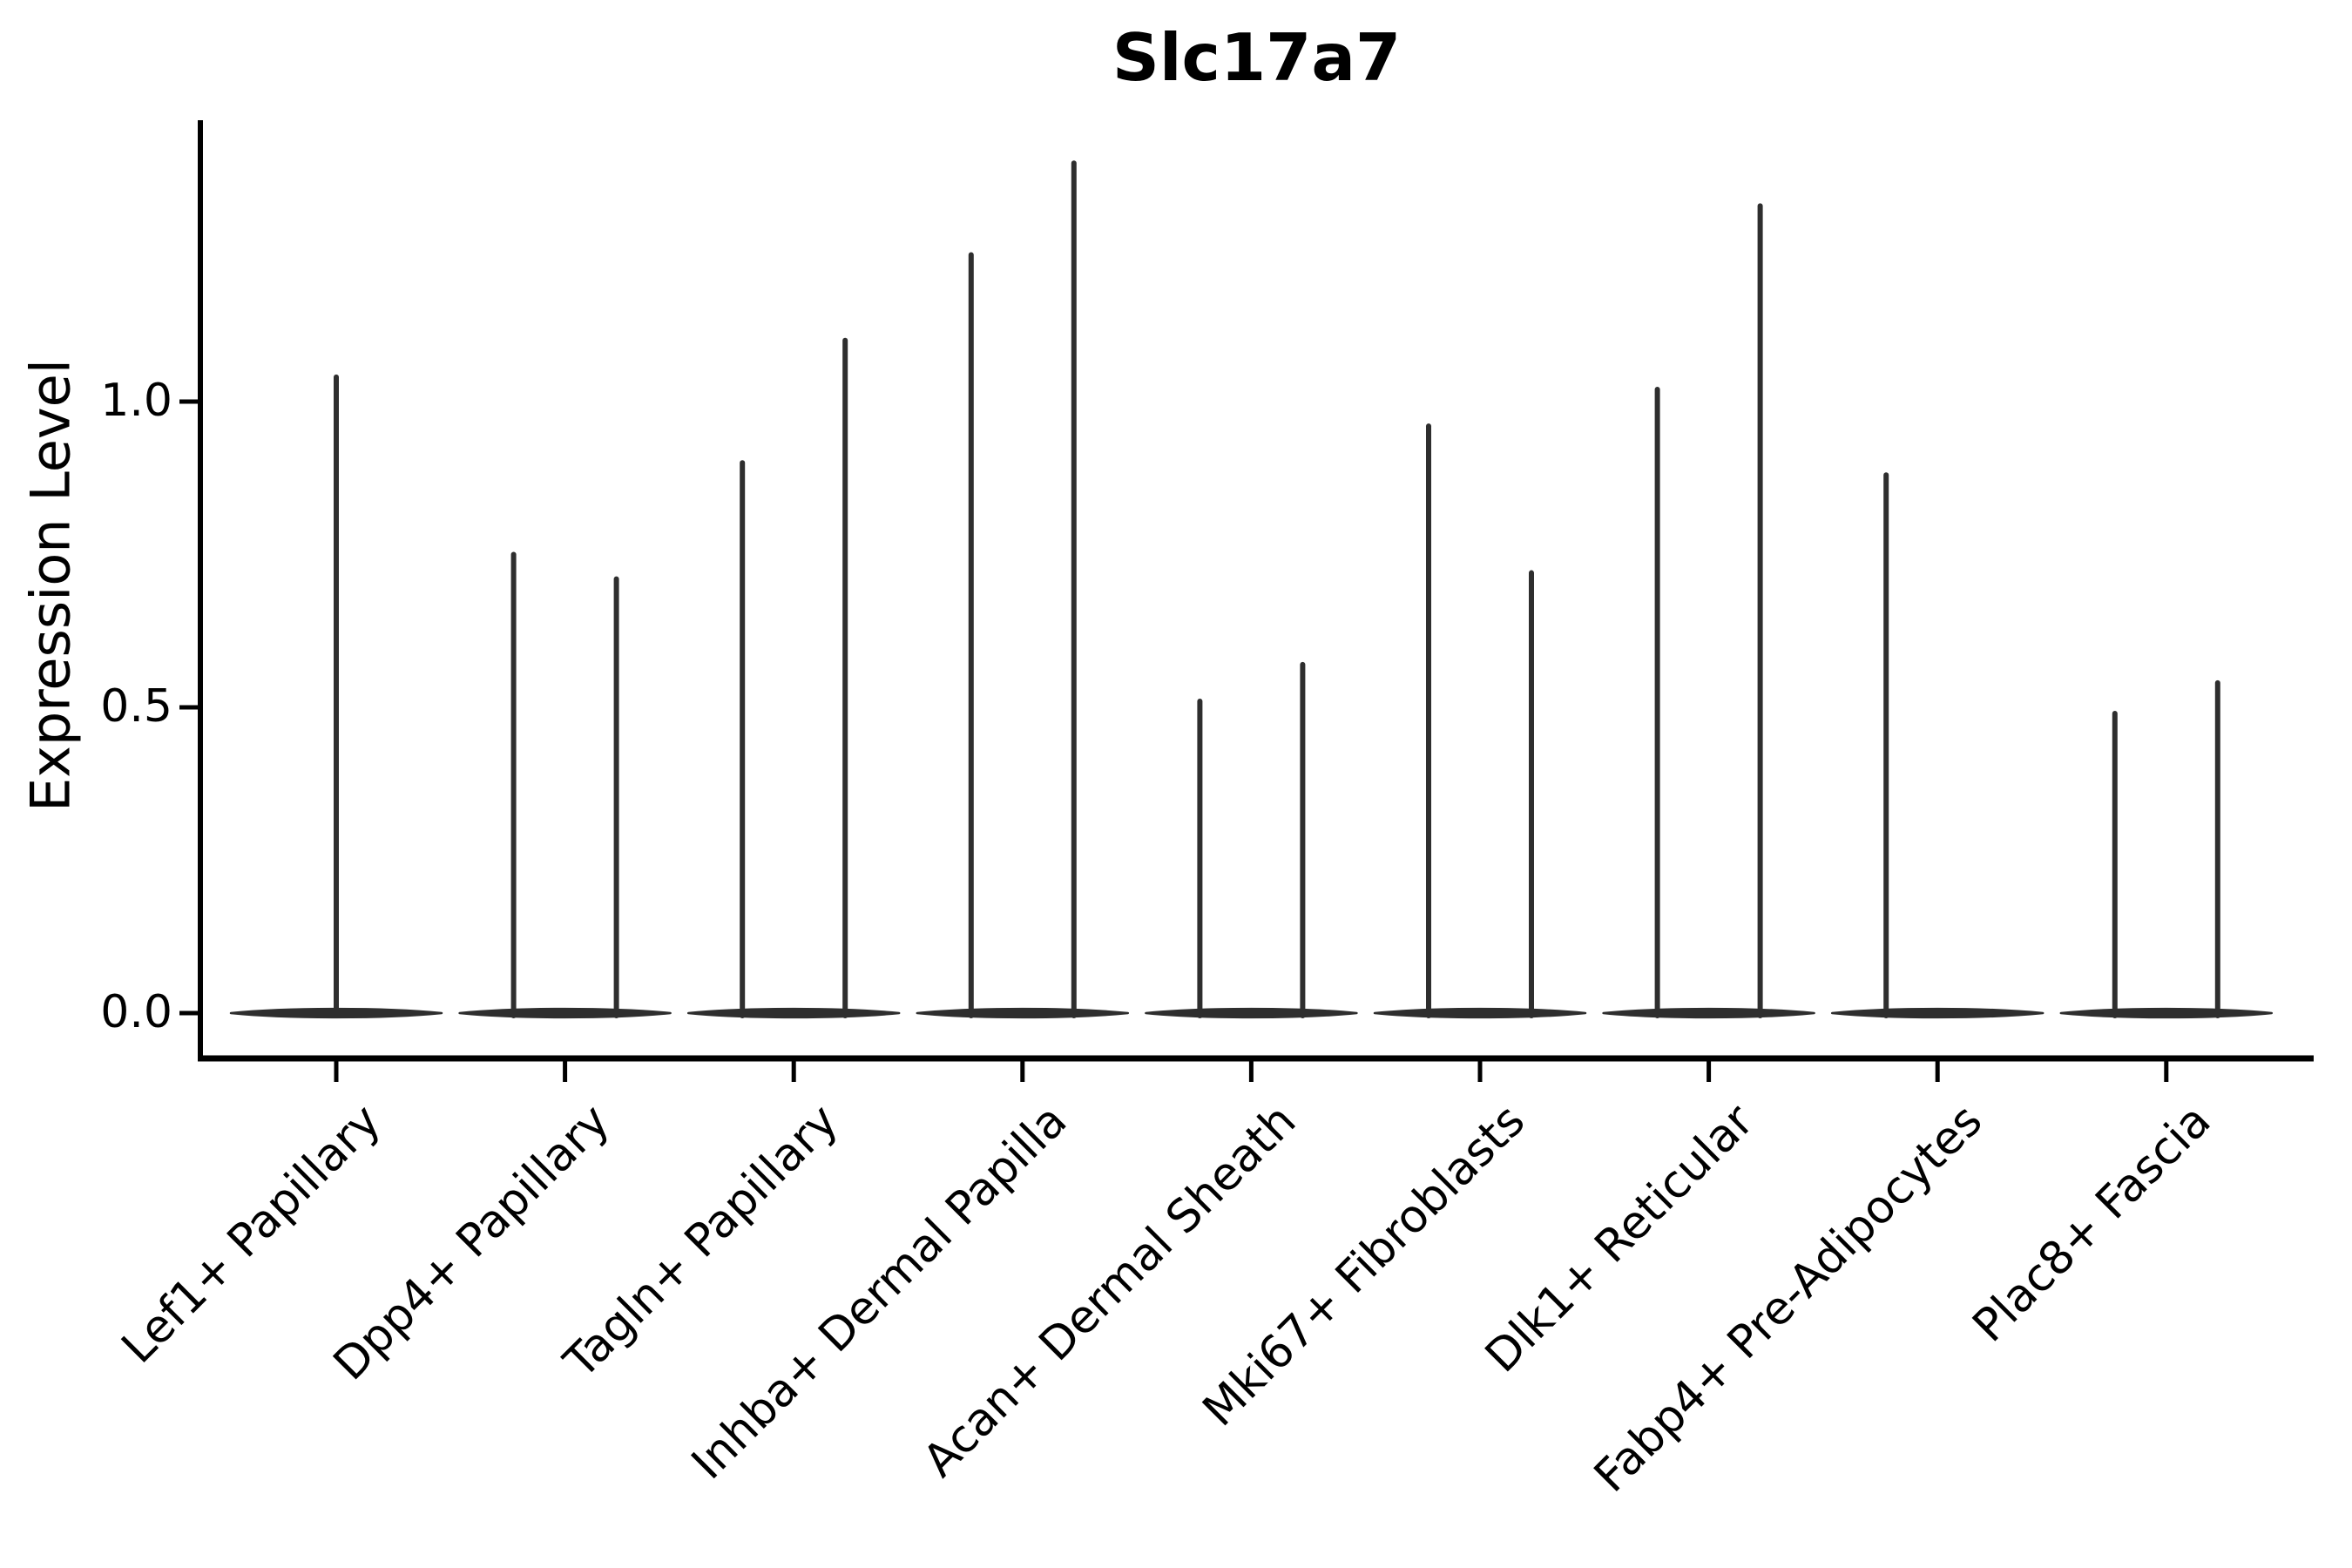 The height and width of the screenshot is (1568, 2352). I want to click on y-tick-label: 0.5, so click(136, 706).